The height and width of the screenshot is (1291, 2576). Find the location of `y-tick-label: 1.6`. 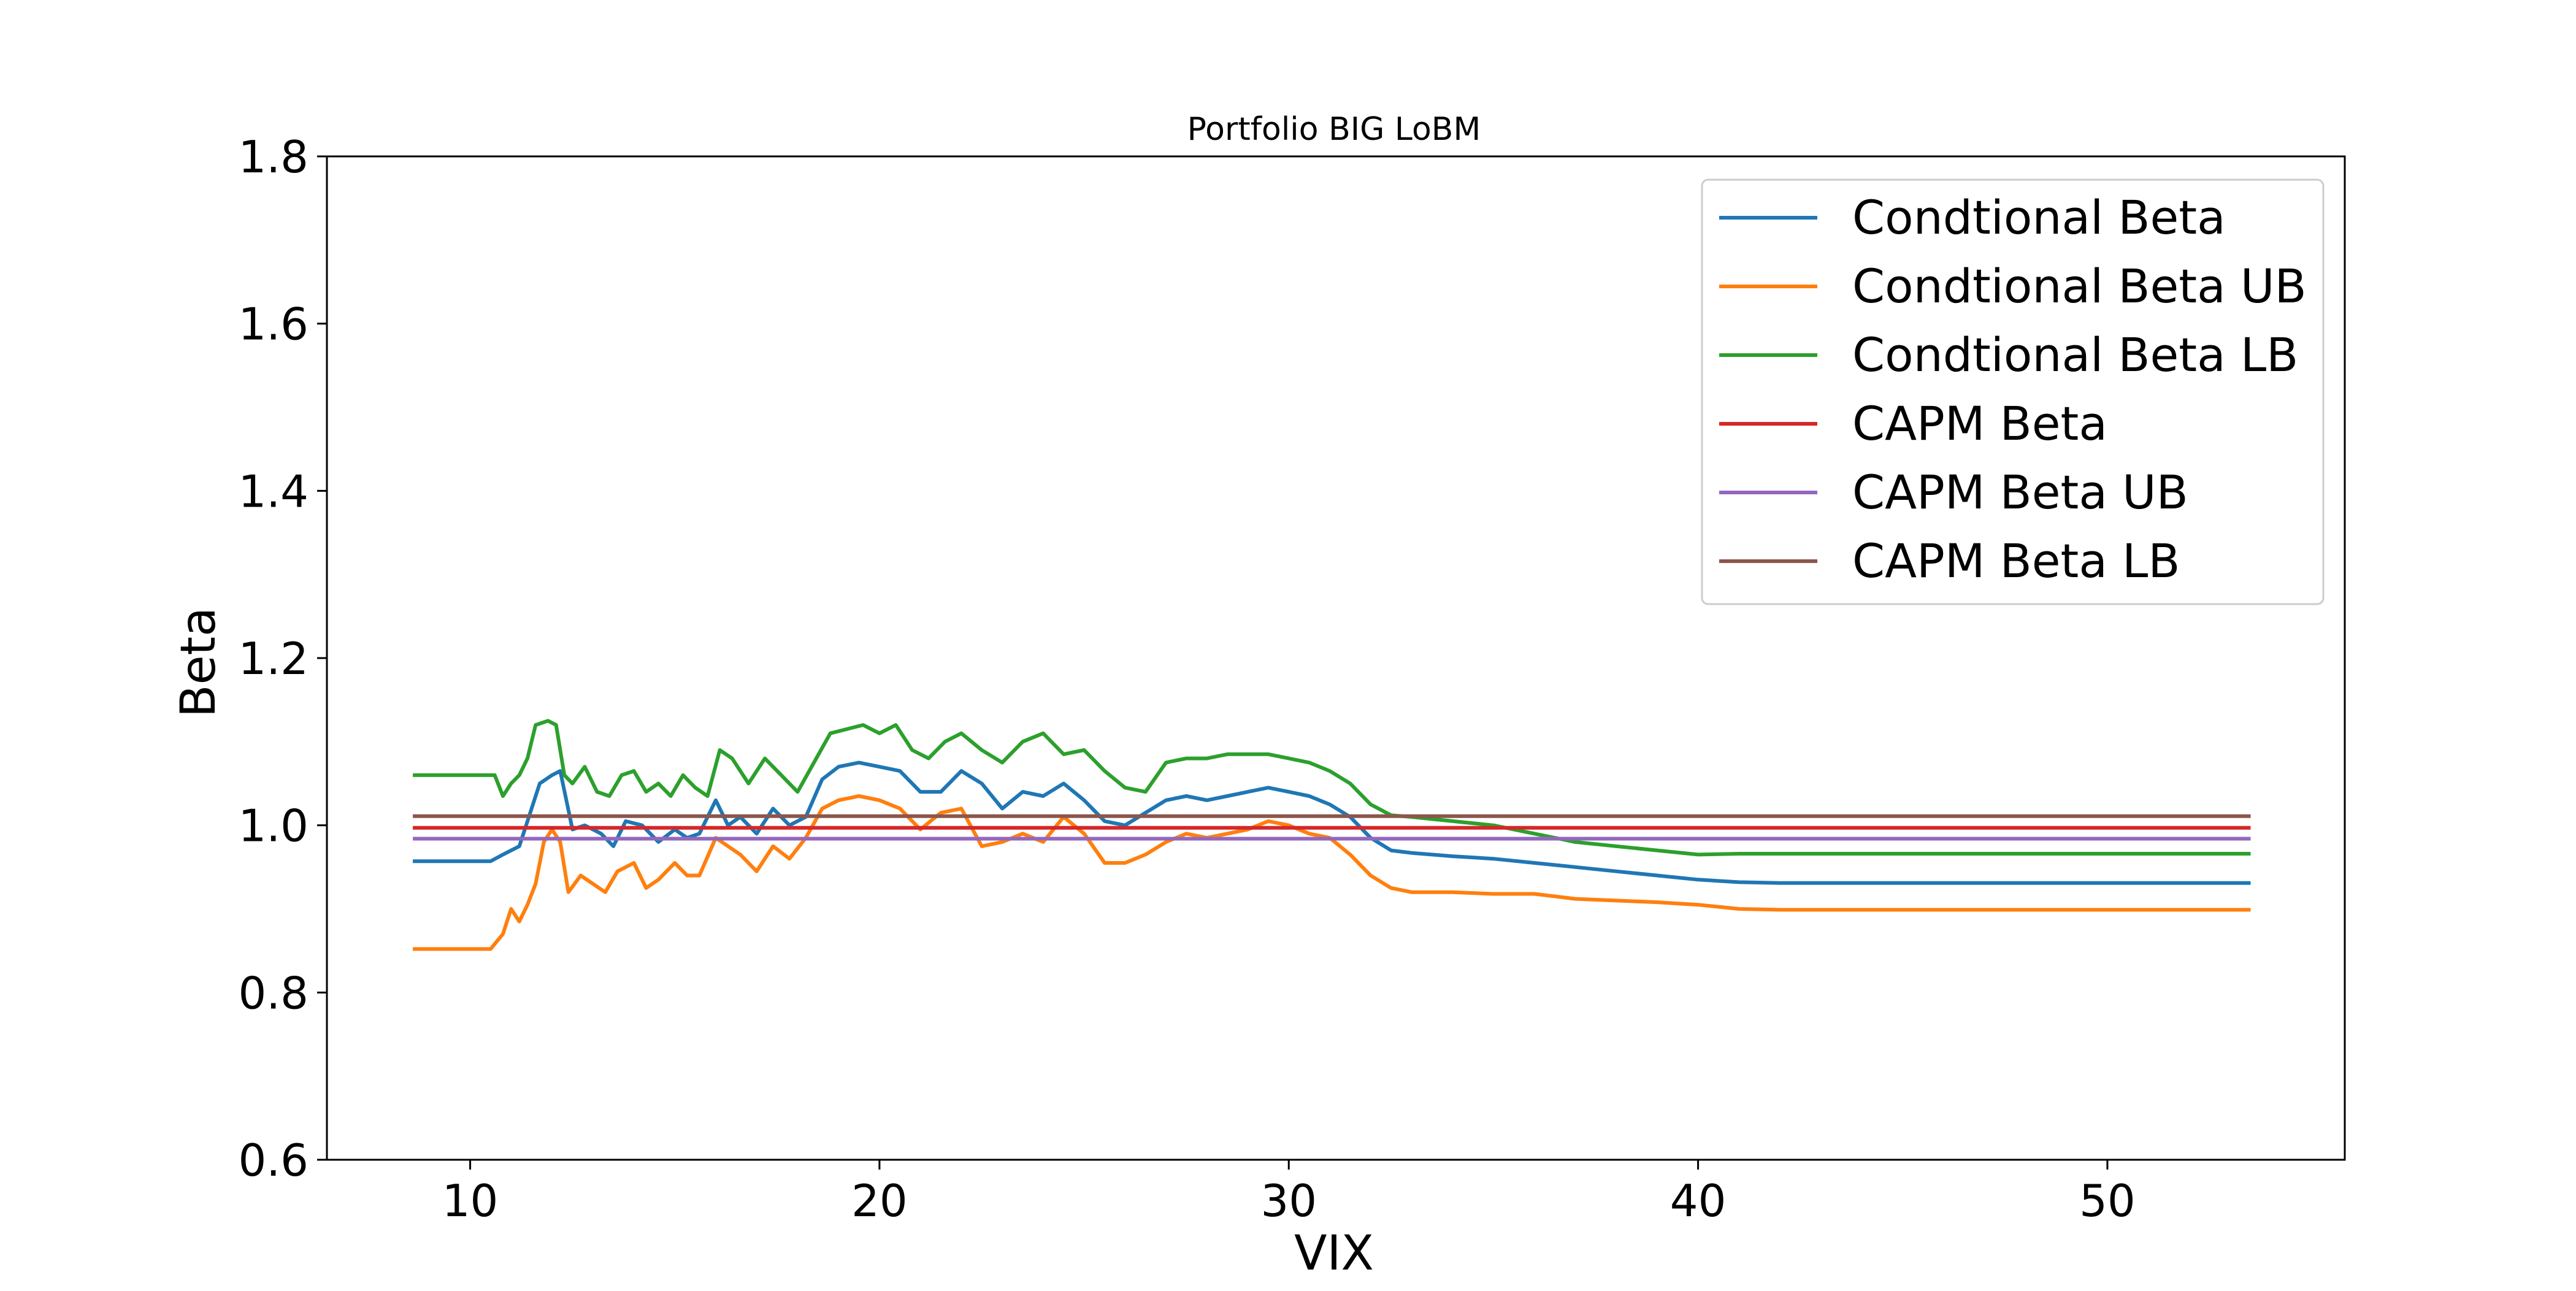

y-tick-label: 1.6 is located at coordinates (273, 324).